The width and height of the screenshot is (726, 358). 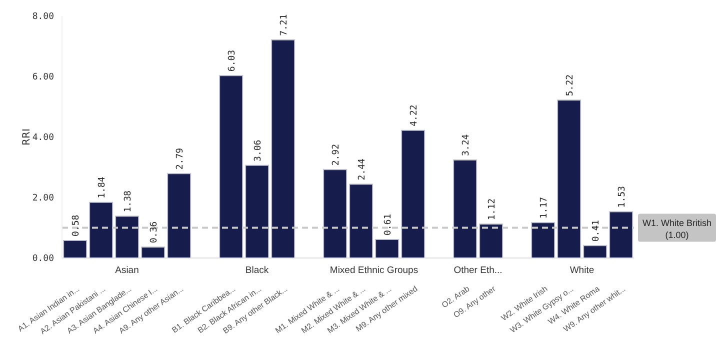 What do you see at coordinates (374, 270) in the screenshot?
I see `text: Mixed Ethnic Groups` at bounding box center [374, 270].